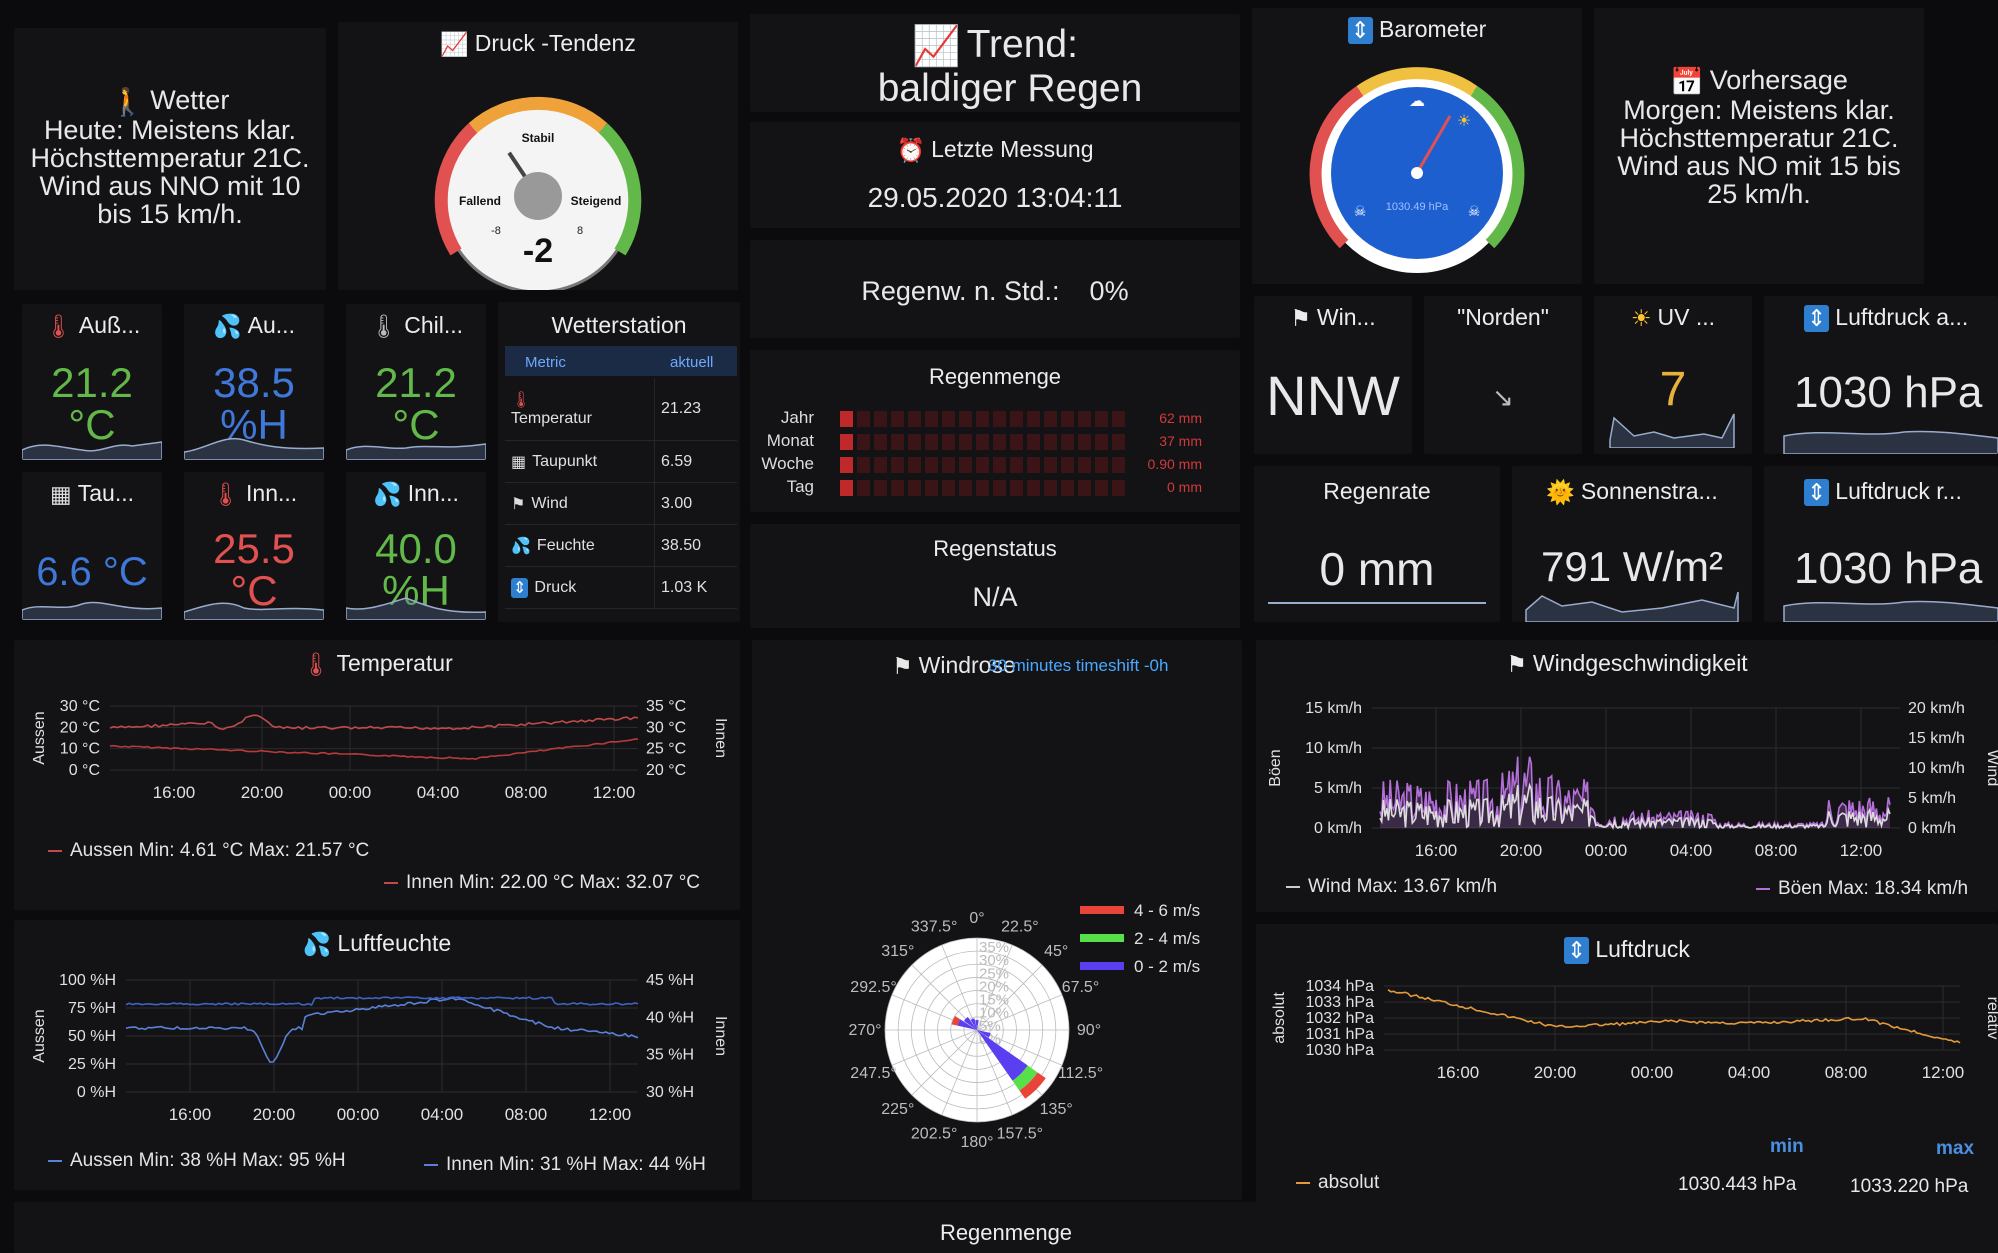  What do you see at coordinates (1167, 966) in the screenshot?
I see `windrose-legend-label: 0 - 2 m/s` at bounding box center [1167, 966].